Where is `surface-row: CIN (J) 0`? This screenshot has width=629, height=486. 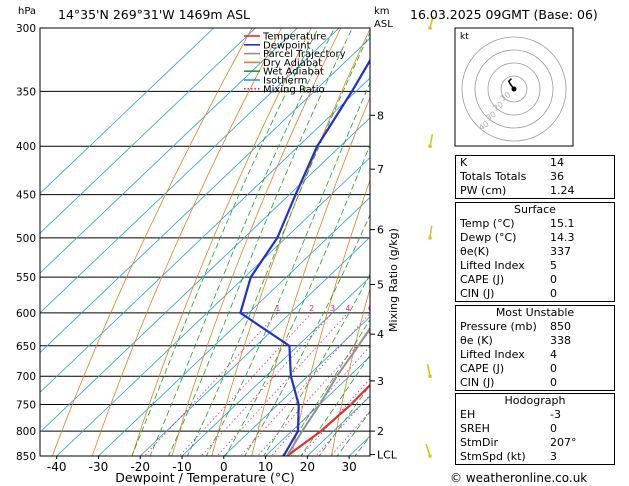
surface-row: CIN (J) 0 is located at coordinates (508, 293).